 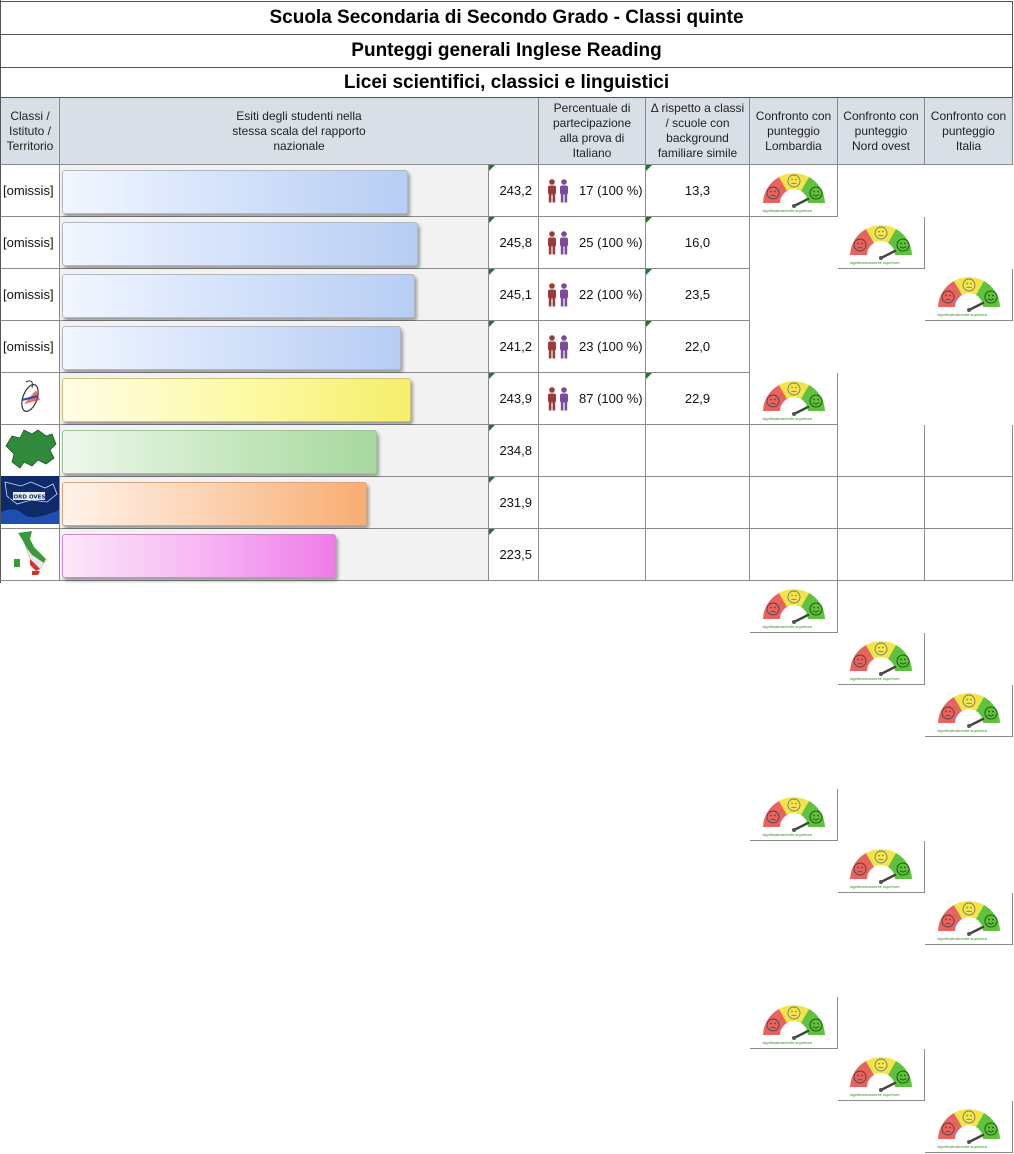 What do you see at coordinates (514, 191) in the screenshot?
I see `score-value: 243,2` at bounding box center [514, 191].